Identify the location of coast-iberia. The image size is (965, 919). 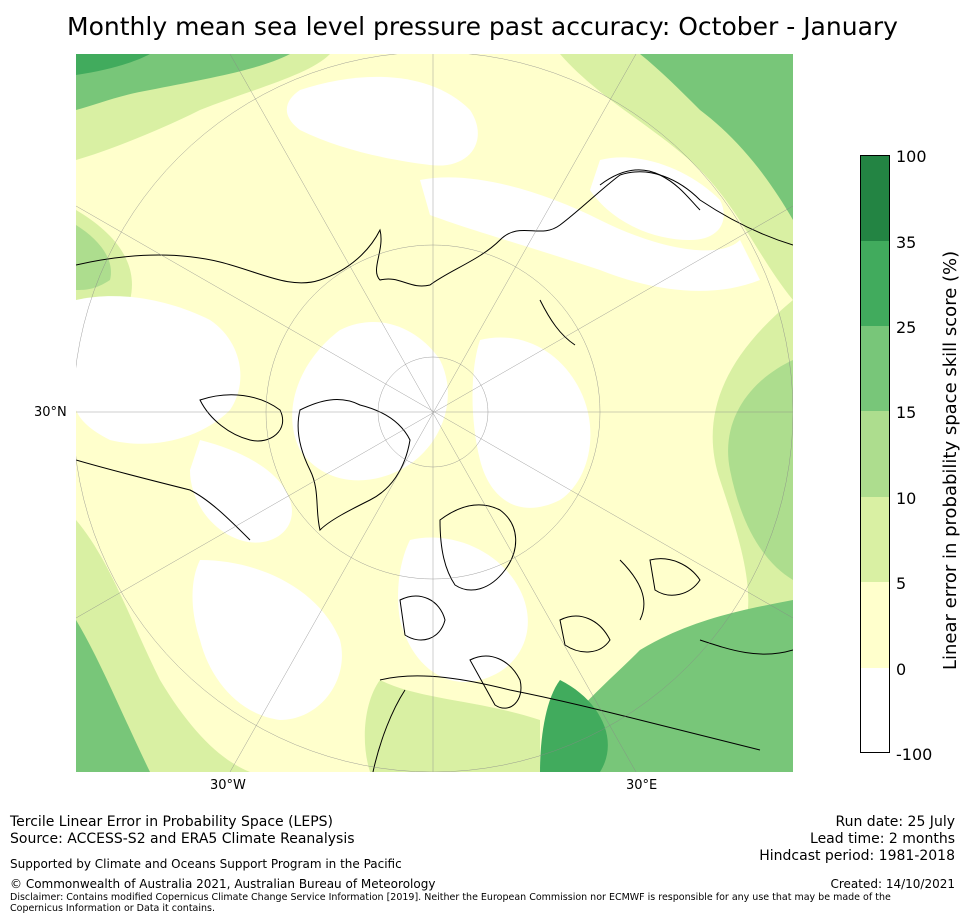
(389, 730).